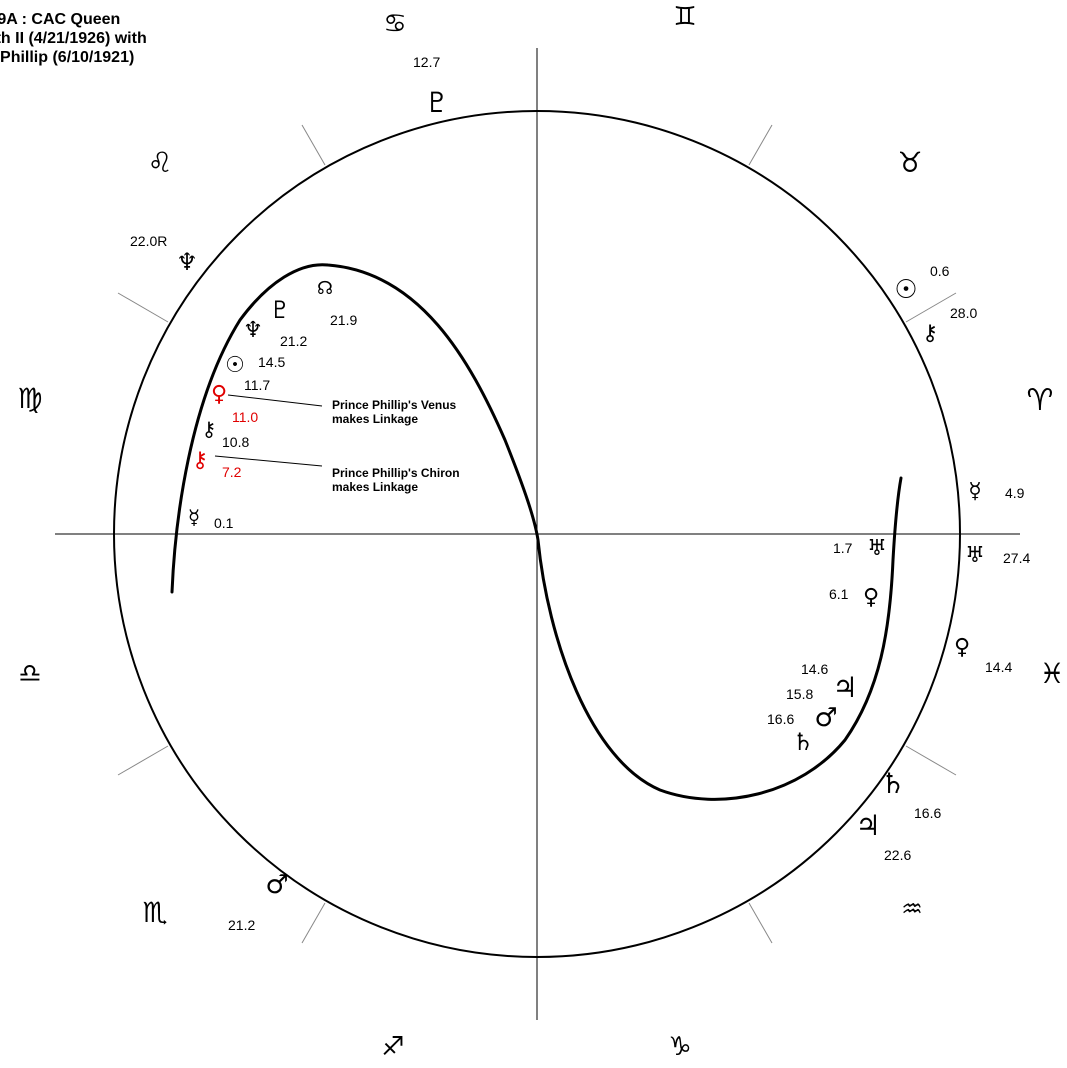 The width and height of the screenshot is (1067, 1068). Describe the element at coordinates (867, 825) in the screenshot. I see `mars-outer-icon: ♃` at that location.